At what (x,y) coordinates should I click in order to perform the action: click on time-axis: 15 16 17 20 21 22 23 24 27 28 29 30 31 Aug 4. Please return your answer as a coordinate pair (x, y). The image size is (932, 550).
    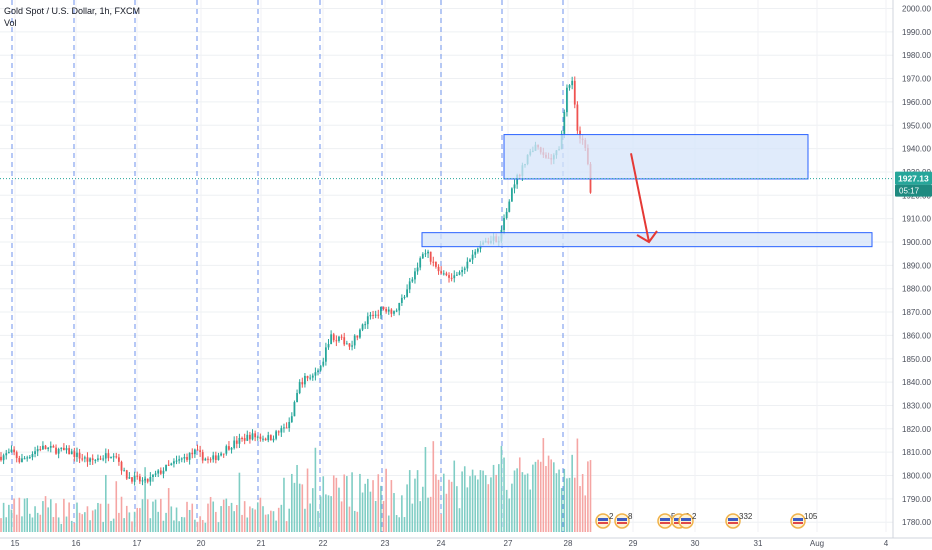
    Looking at the image, I should click on (466, 542).